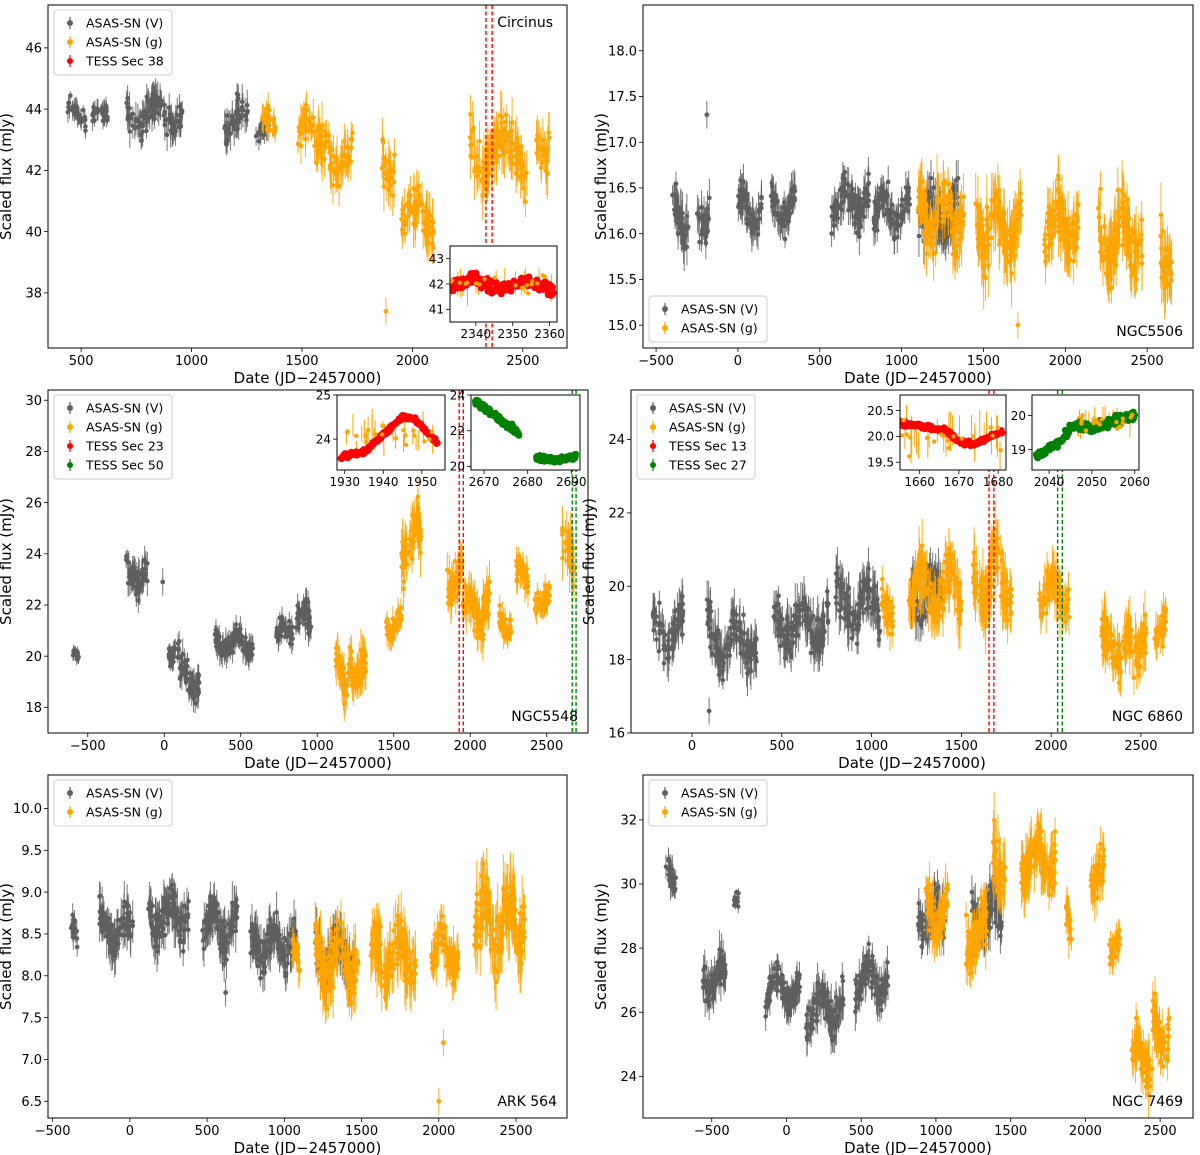 The width and height of the screenshot is (1200, 1155). Describe the element at coordinates (1018, 325) in the screenshot. I see `outlier-point` at that location.